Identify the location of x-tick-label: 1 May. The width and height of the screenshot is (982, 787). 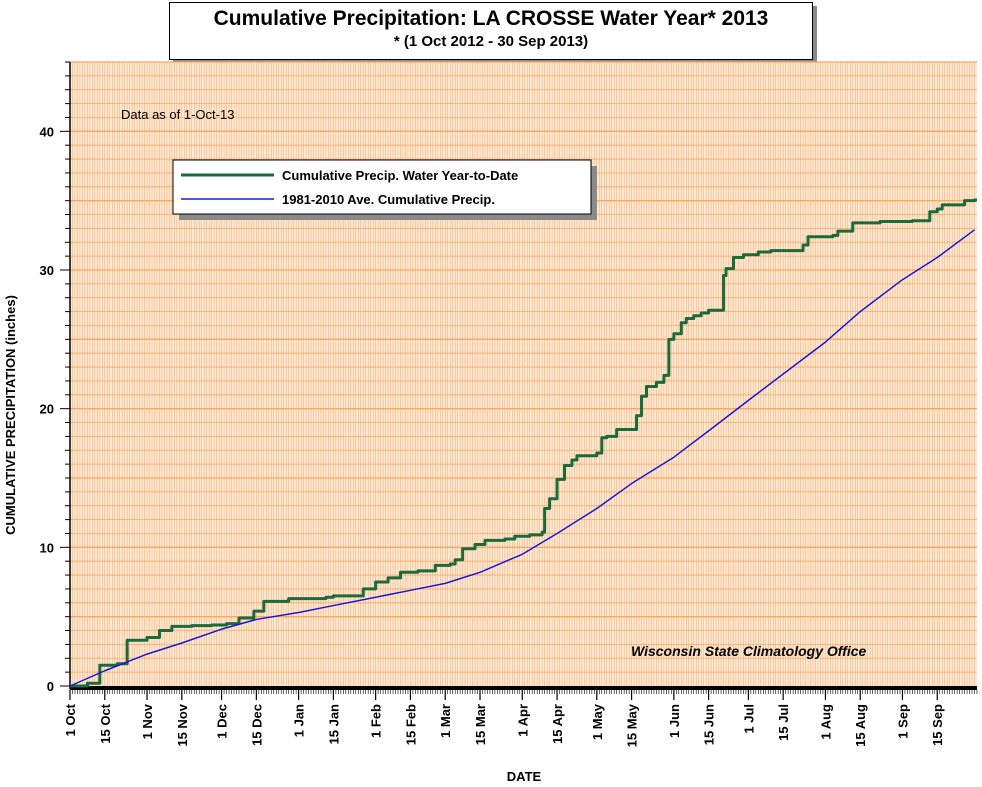
(597, 721).